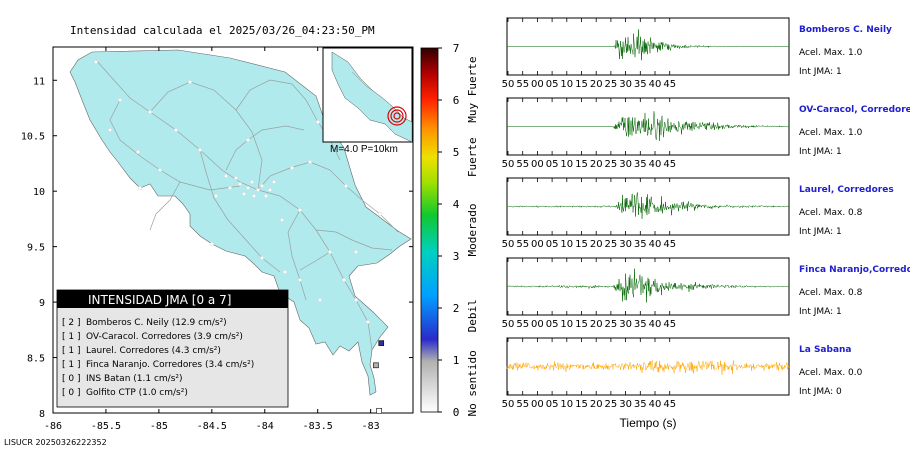  I want to click on legend-item-level: [ 1 ], so click(71, 337).